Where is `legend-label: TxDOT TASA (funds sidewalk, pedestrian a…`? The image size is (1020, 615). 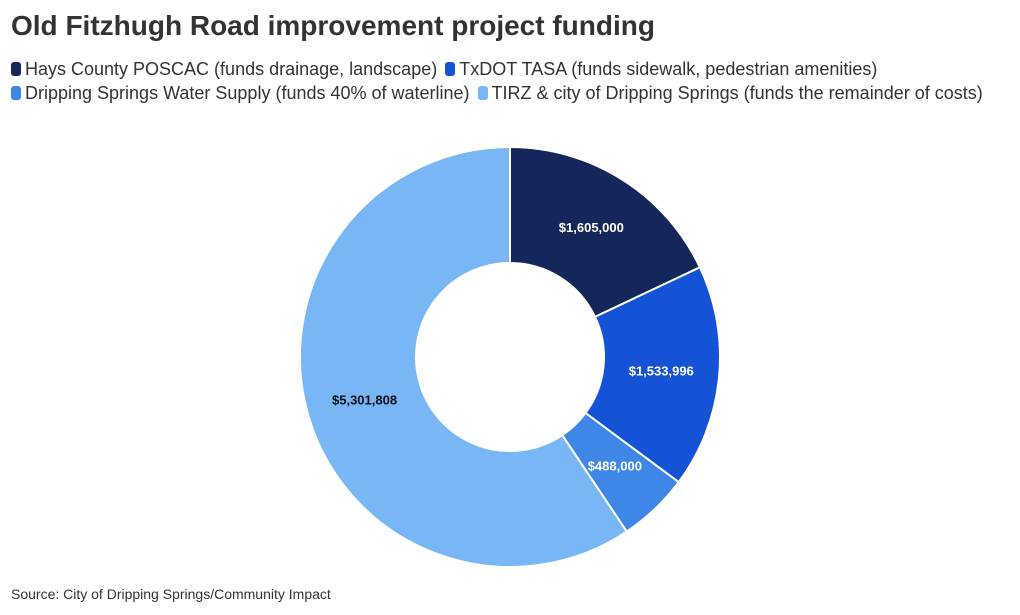
legend-label: TxDOT TASA (funds sidewalk, pedestrian a… is located at coordinates (668, 69).